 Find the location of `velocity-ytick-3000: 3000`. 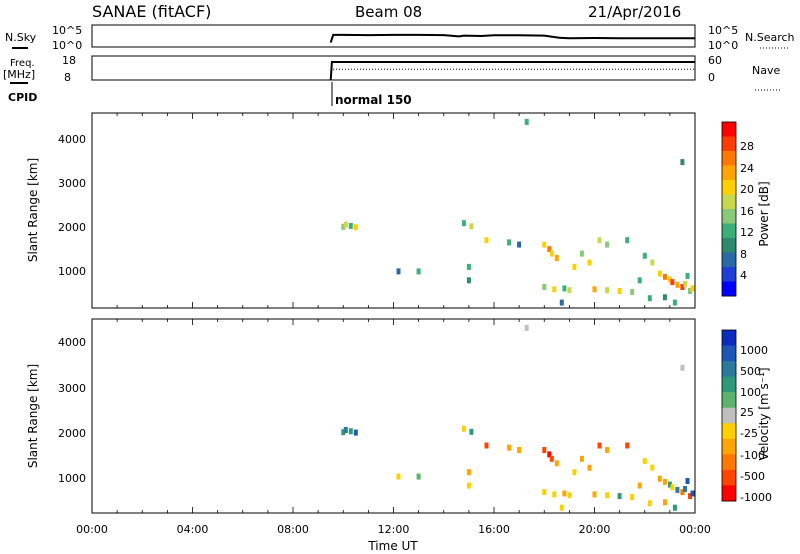

velocity-ytick-3000: 3000 is located at coordinates (72, 388).